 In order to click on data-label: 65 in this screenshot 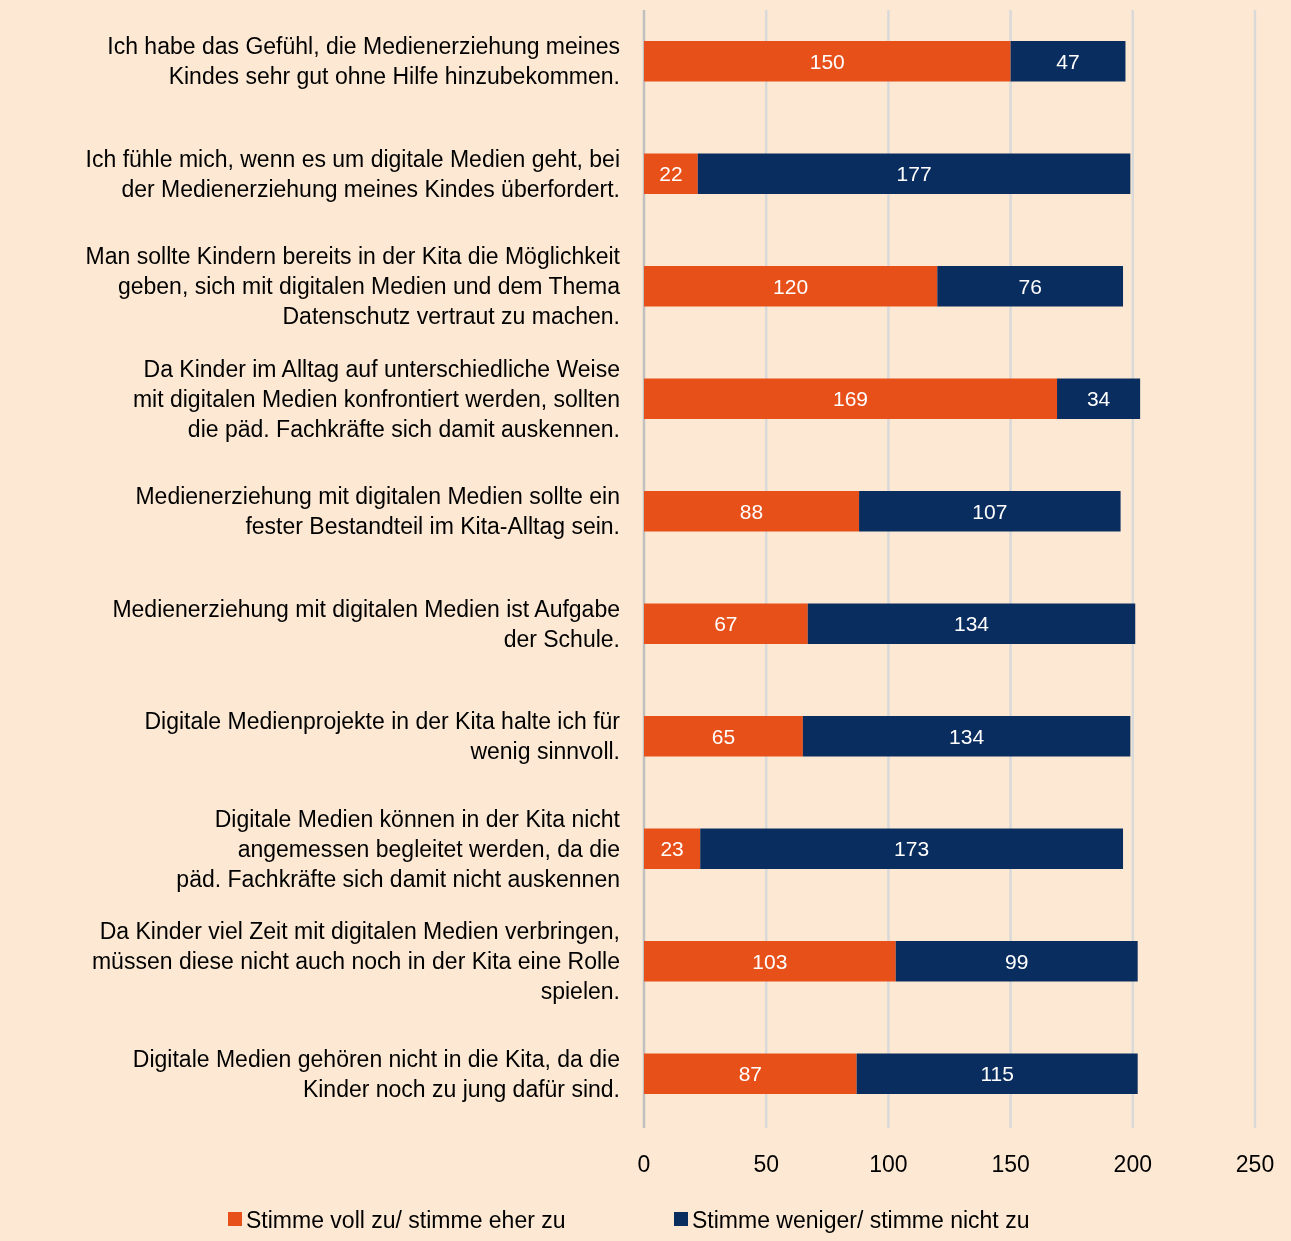, I will do `click(723, 736)`.